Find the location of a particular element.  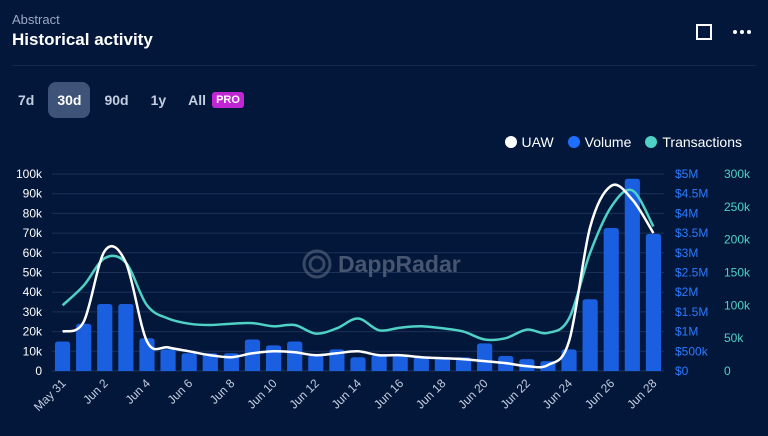

header-actions is located at coordinates (723, 32).